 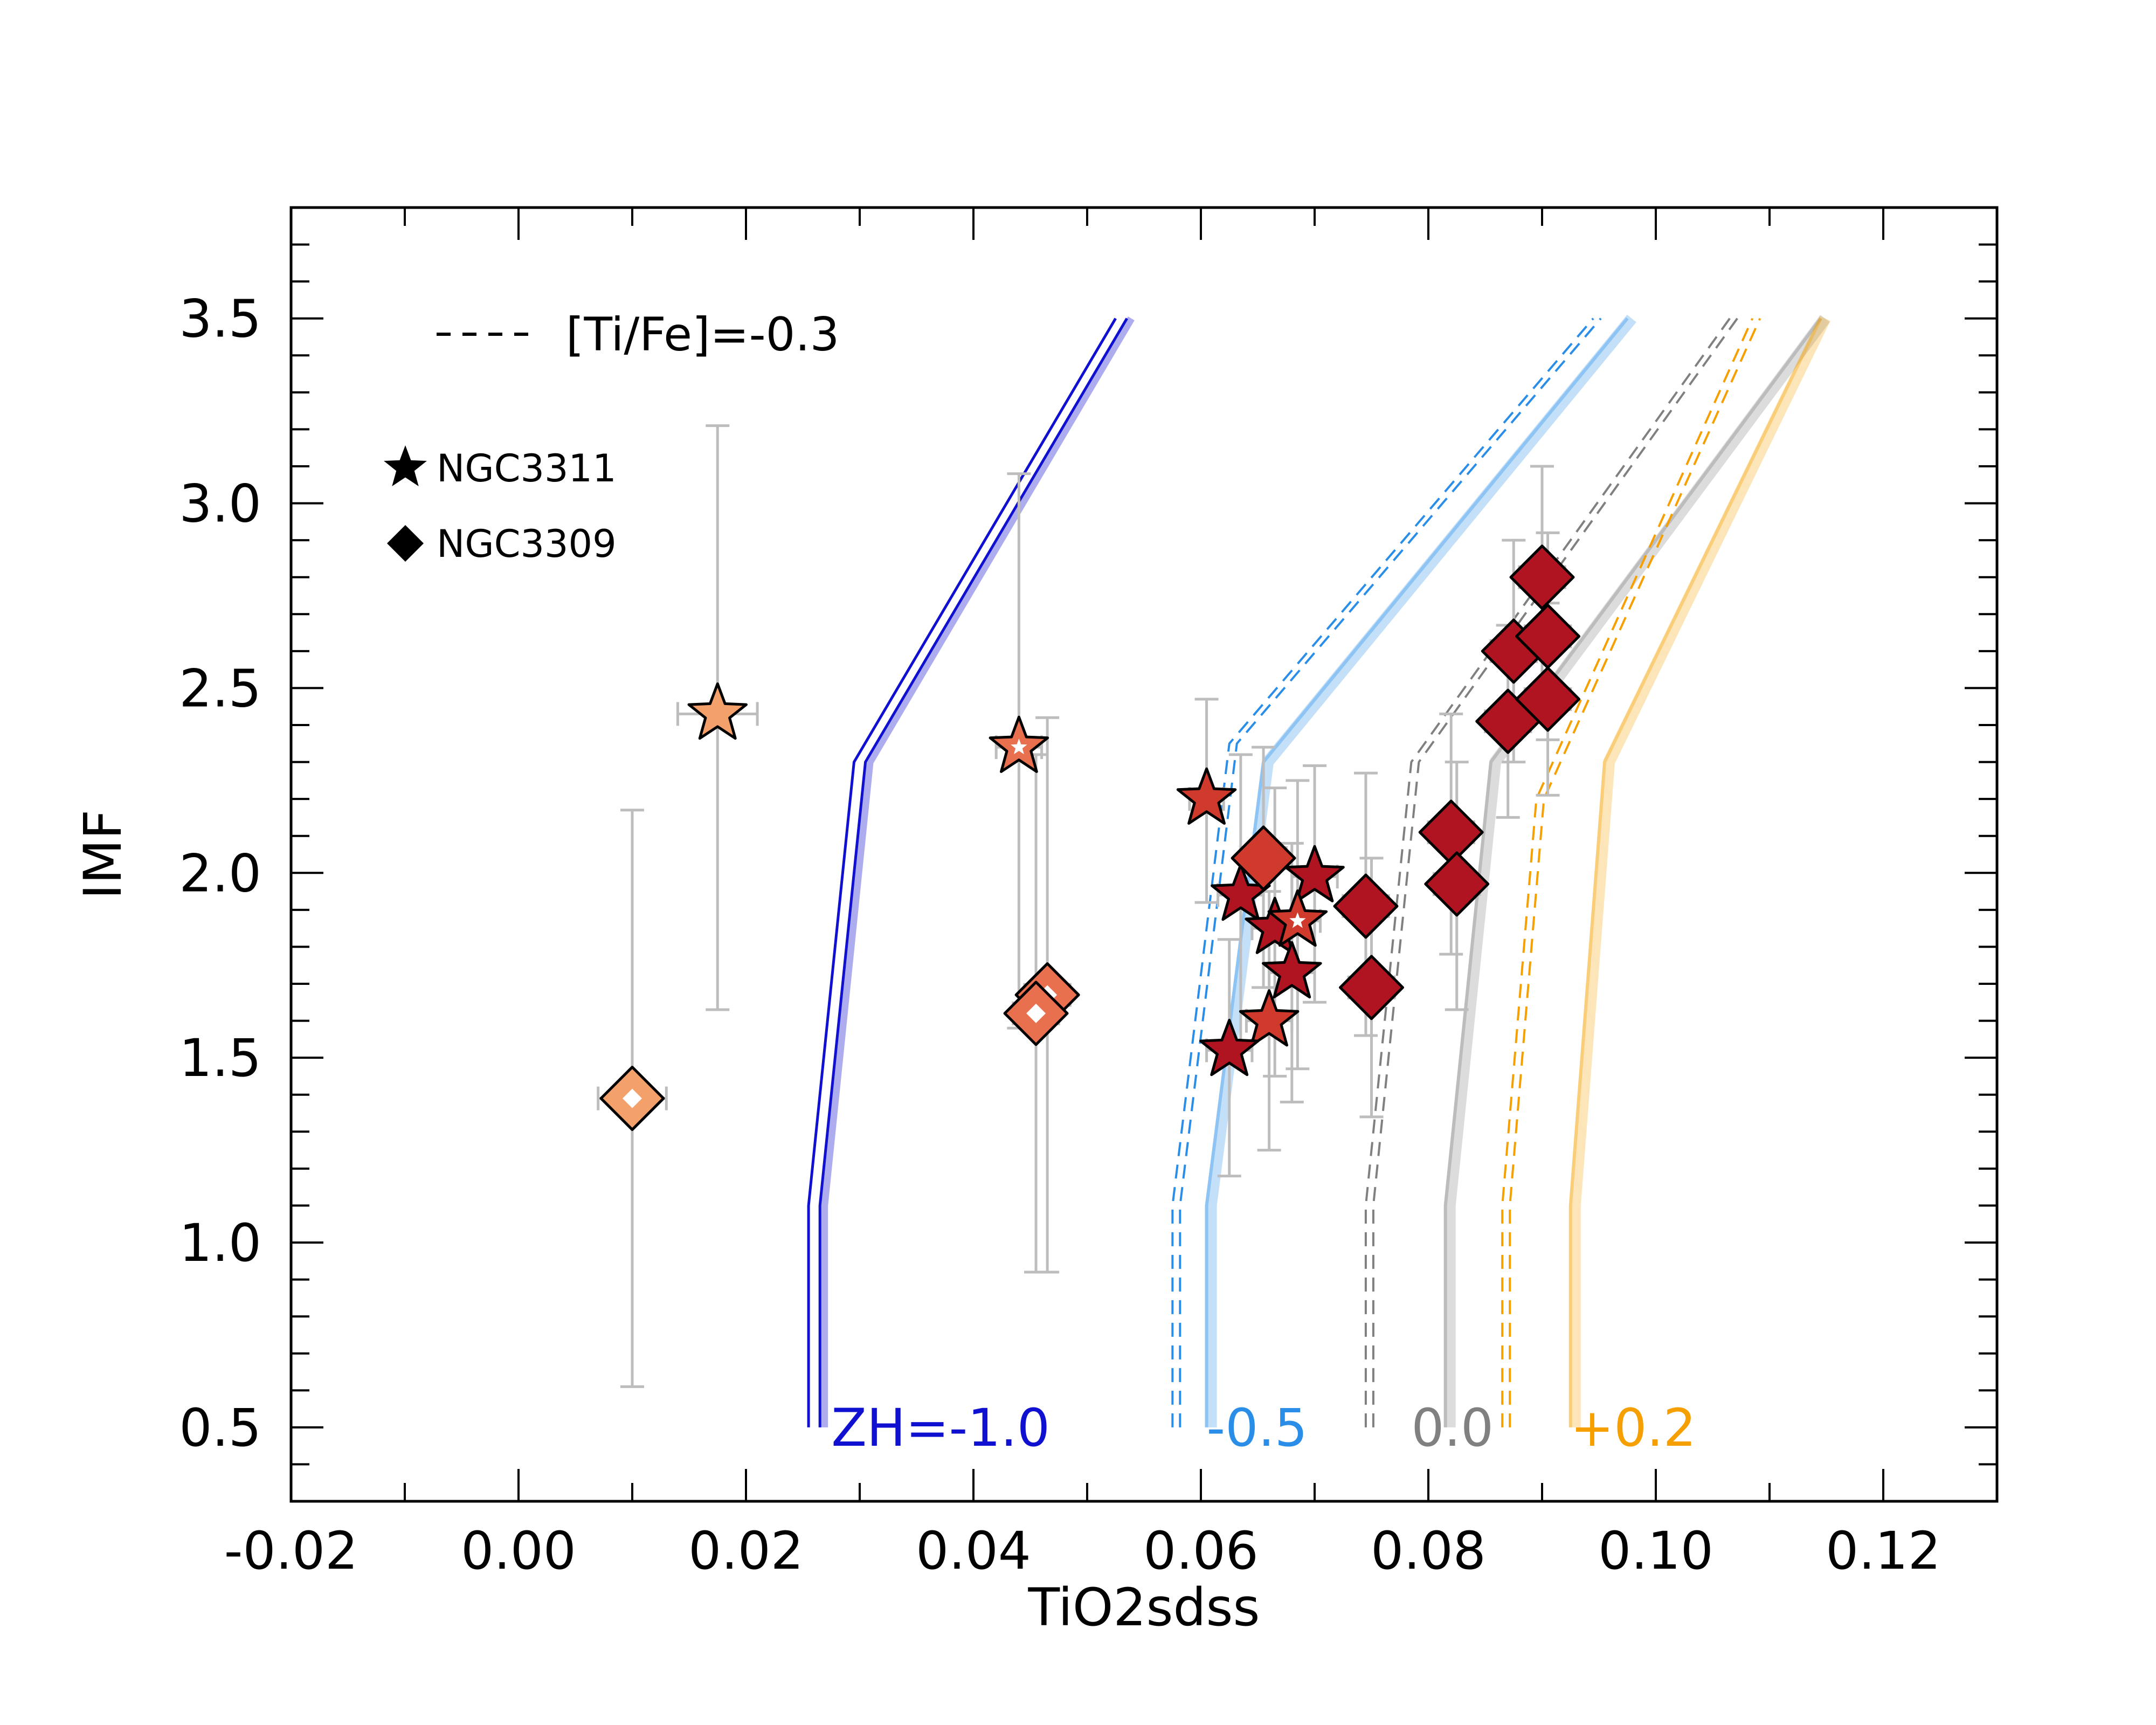 What do you see at coordinates (220, 1428) in the screenshot?
I see `y-tick-label: 0.5` at bounding box center [220, 1428].